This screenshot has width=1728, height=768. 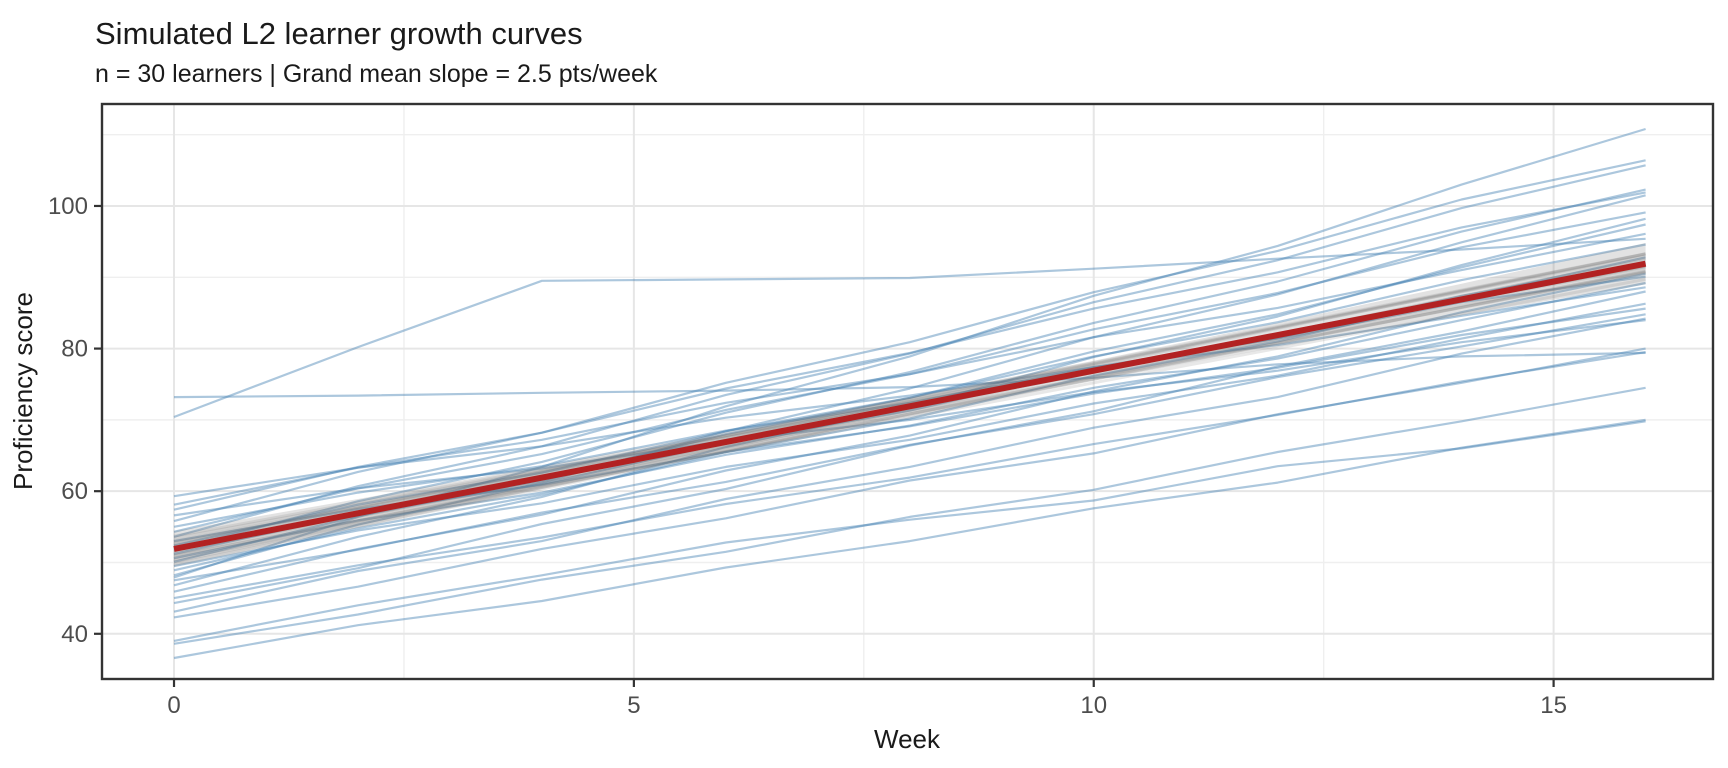 What do you see at coordinates (74, 634) in the screenshot?
I see `y-tick-label: 40` at bounding box center [74, 634].